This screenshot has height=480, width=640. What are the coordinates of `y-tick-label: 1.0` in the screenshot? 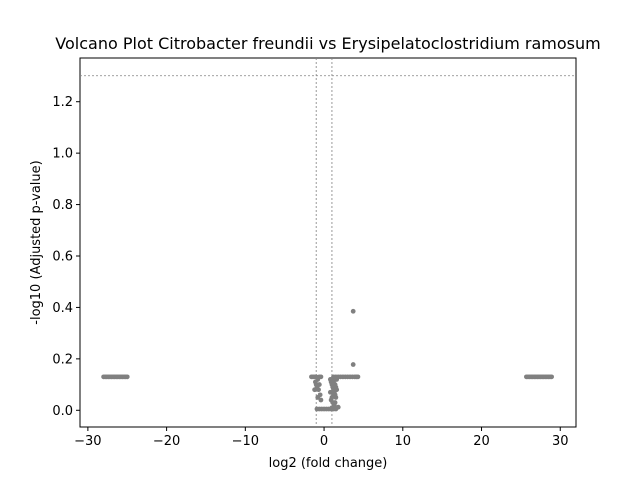 It's located at (62, 154).